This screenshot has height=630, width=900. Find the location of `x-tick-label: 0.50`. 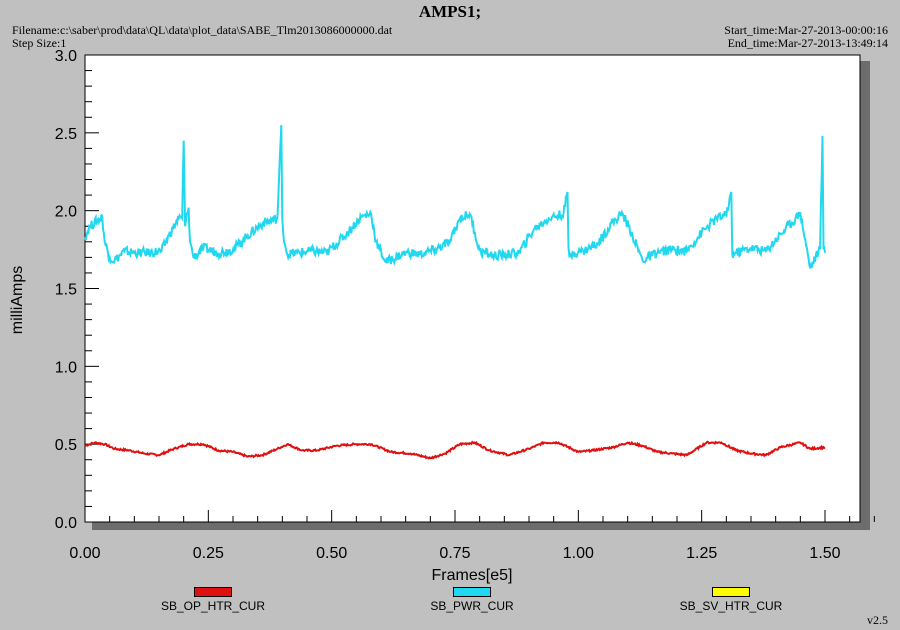

x-tick-label: 0.50 is located at coordinates (331, 553).